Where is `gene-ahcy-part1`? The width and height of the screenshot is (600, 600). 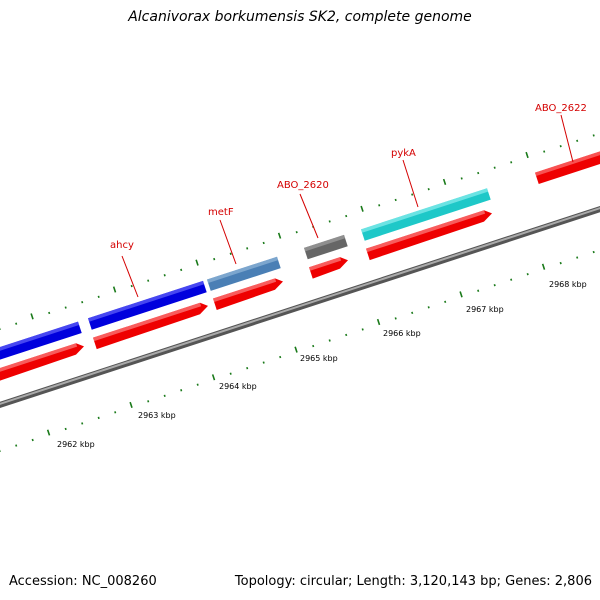 gene-ahcy-part1 is located at coordinates (41, 340).